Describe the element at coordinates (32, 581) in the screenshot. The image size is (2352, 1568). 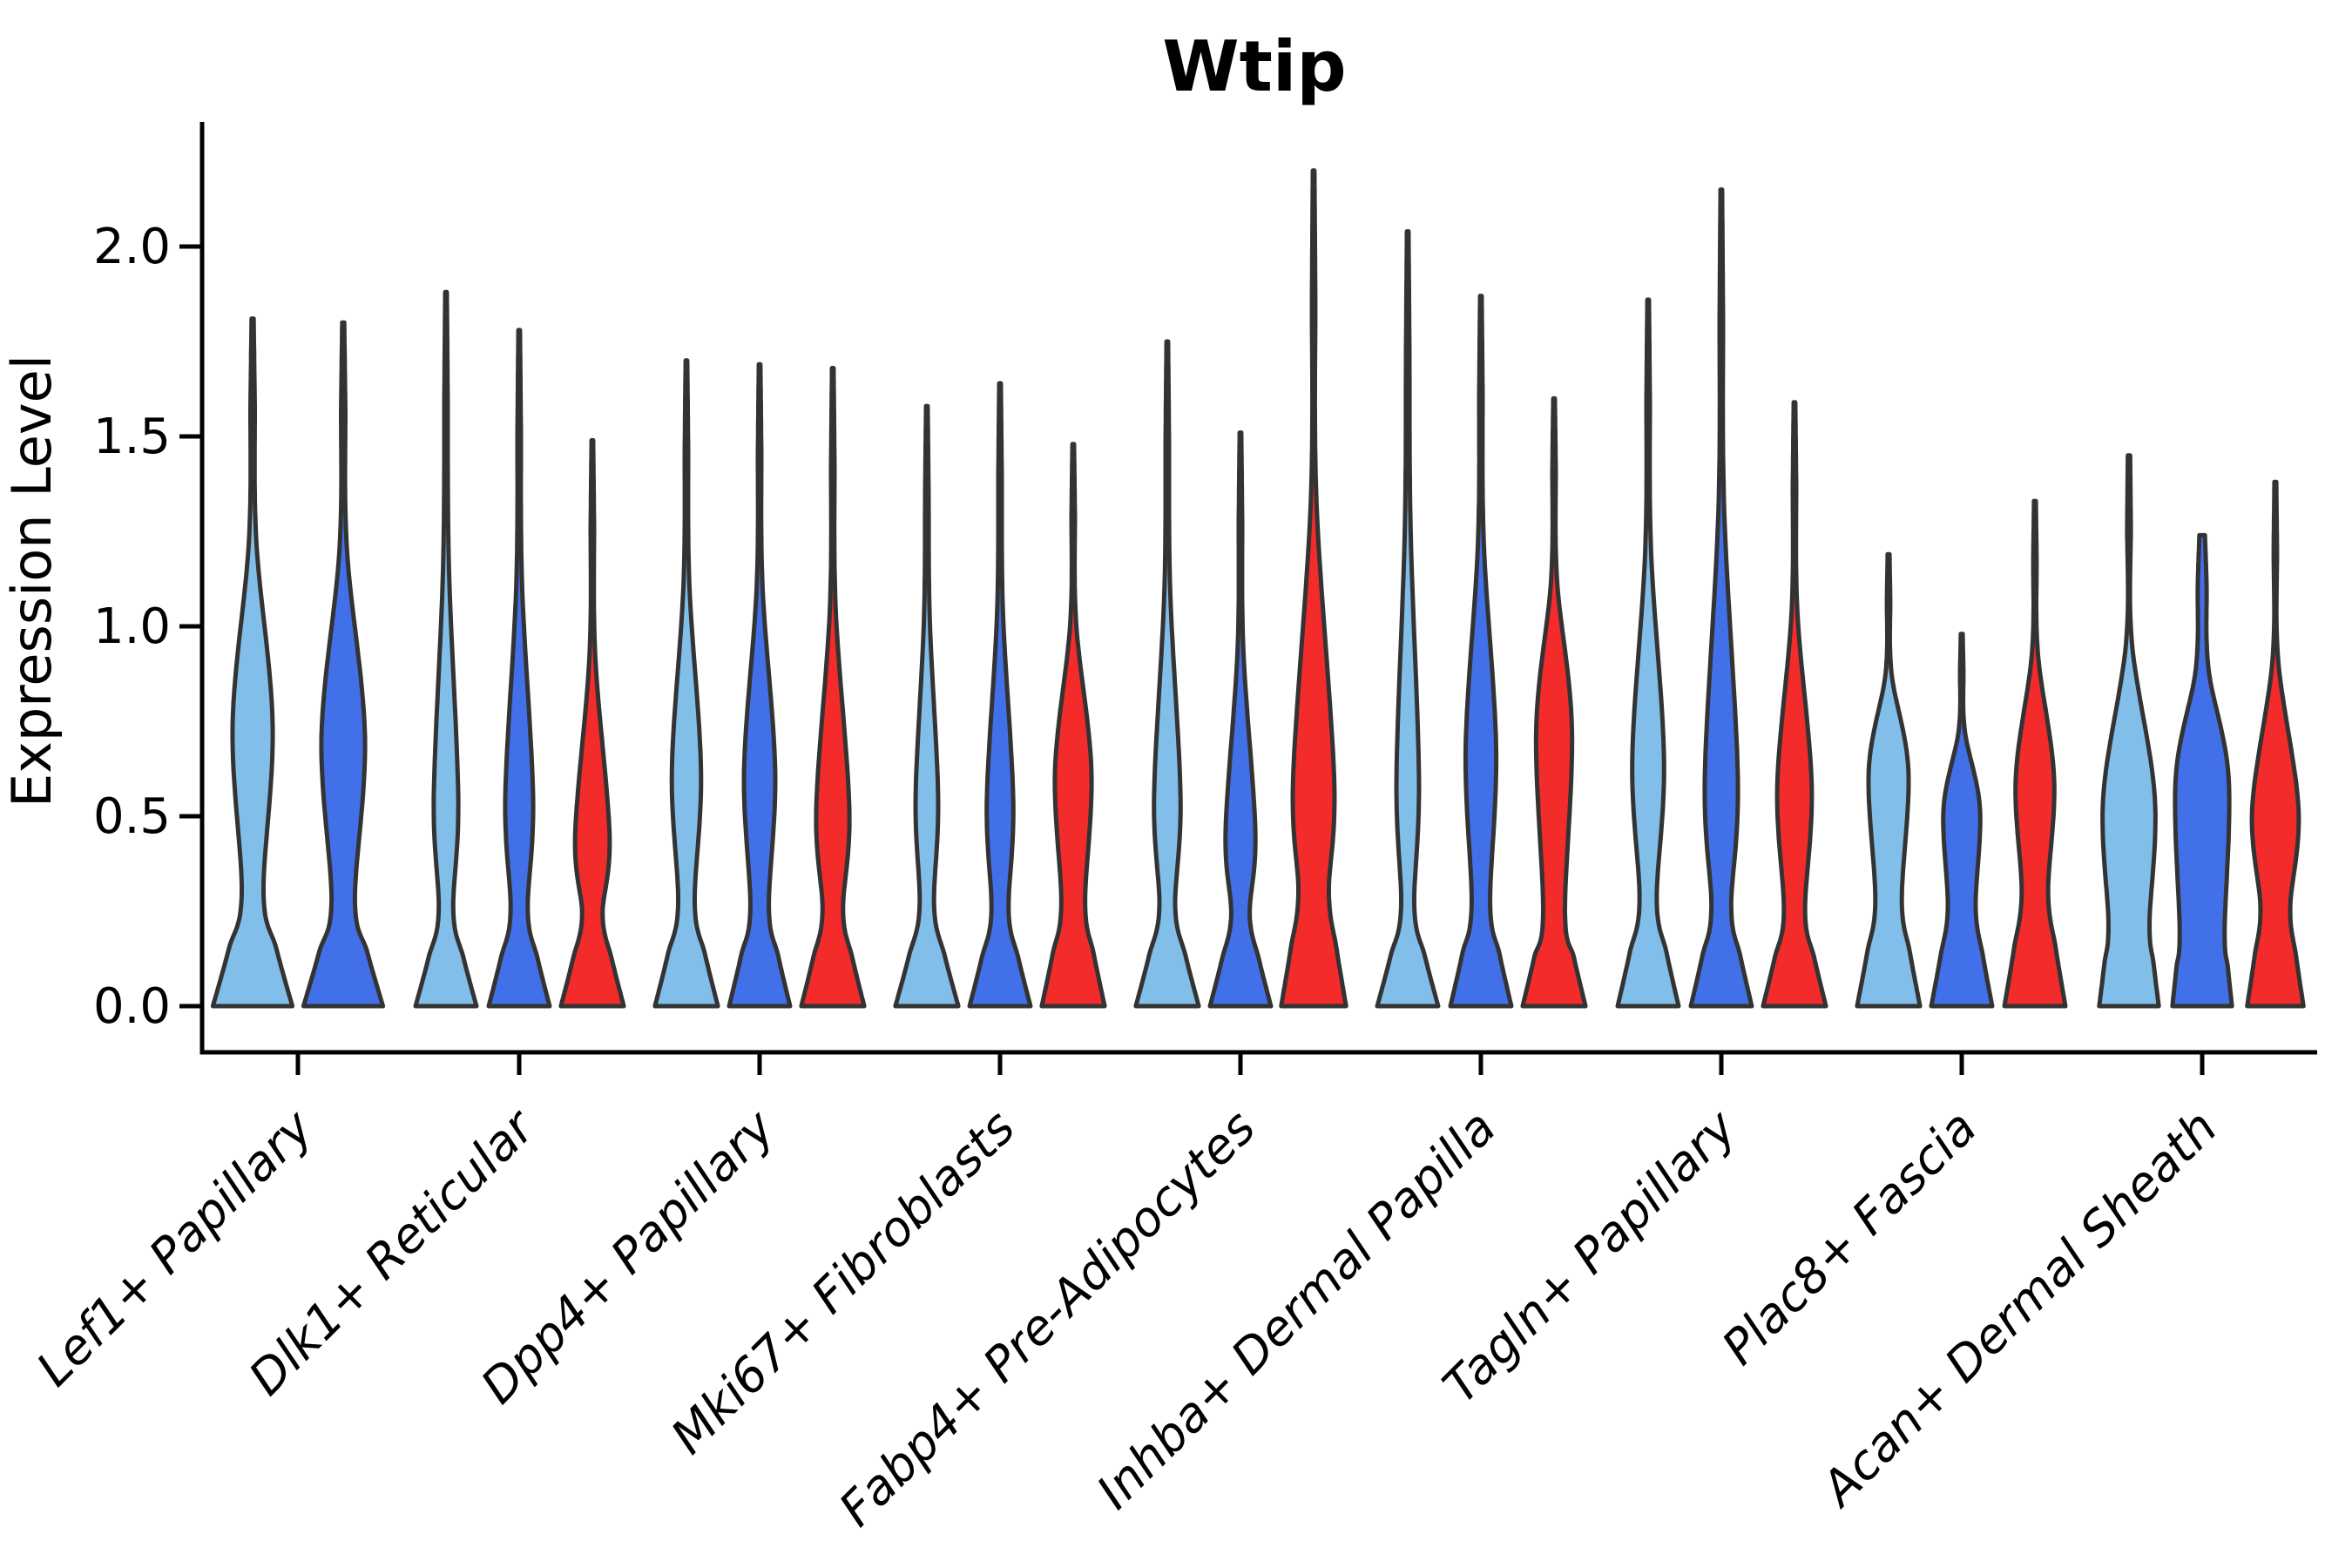
I see `y-axis-label: Expression Level` at that location.